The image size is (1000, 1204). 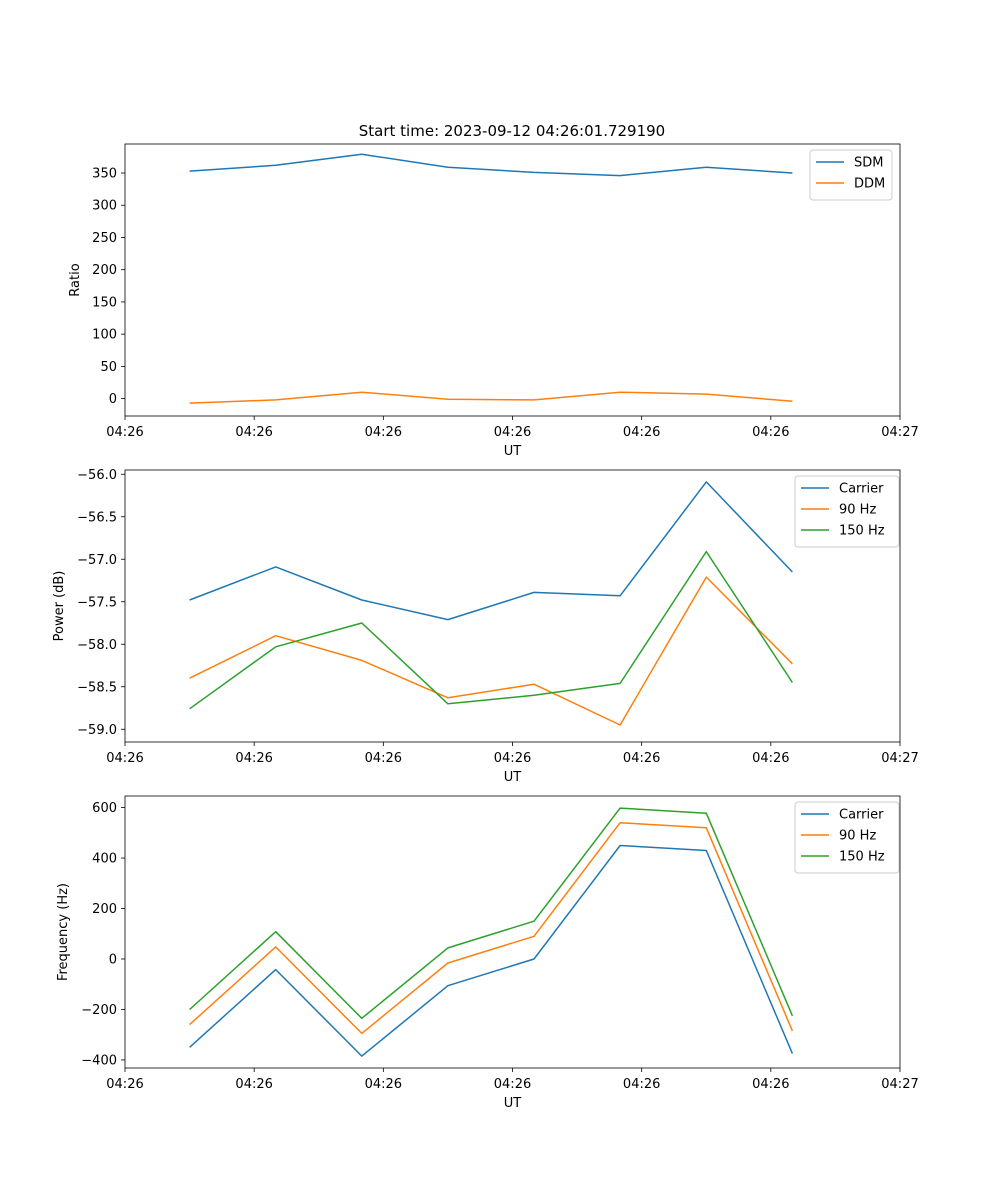 What do you see at coordinates (104, 859) in the screenshot?
I see `y-tick-label: 400` at bounding box center [104, 859].